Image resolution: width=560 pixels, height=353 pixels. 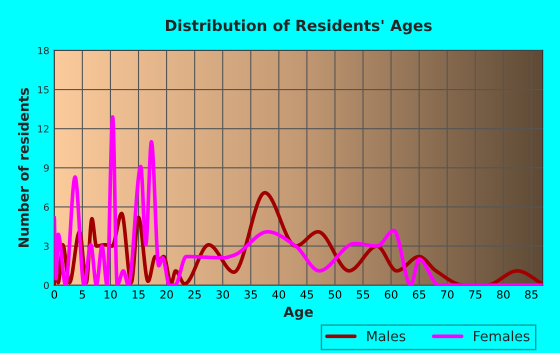 What do you see at coordinates (531, 294) in the screenshot?
I see `x-tick-label: 85` at bounding box center [531, 294].